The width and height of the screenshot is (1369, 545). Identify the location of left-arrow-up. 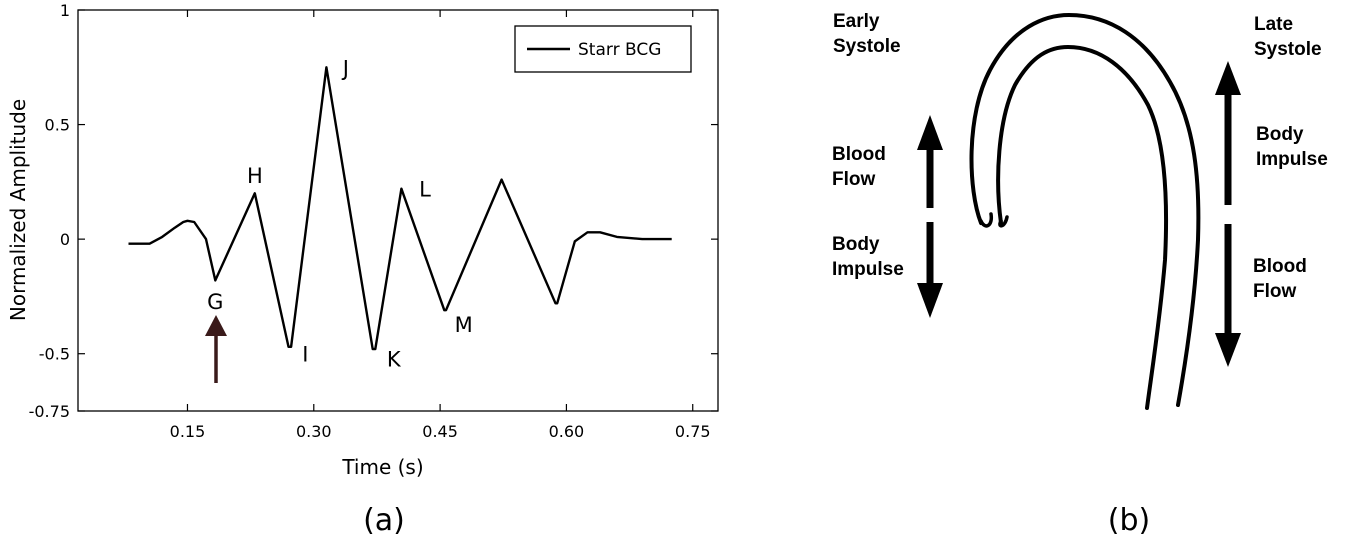
(930, 161).